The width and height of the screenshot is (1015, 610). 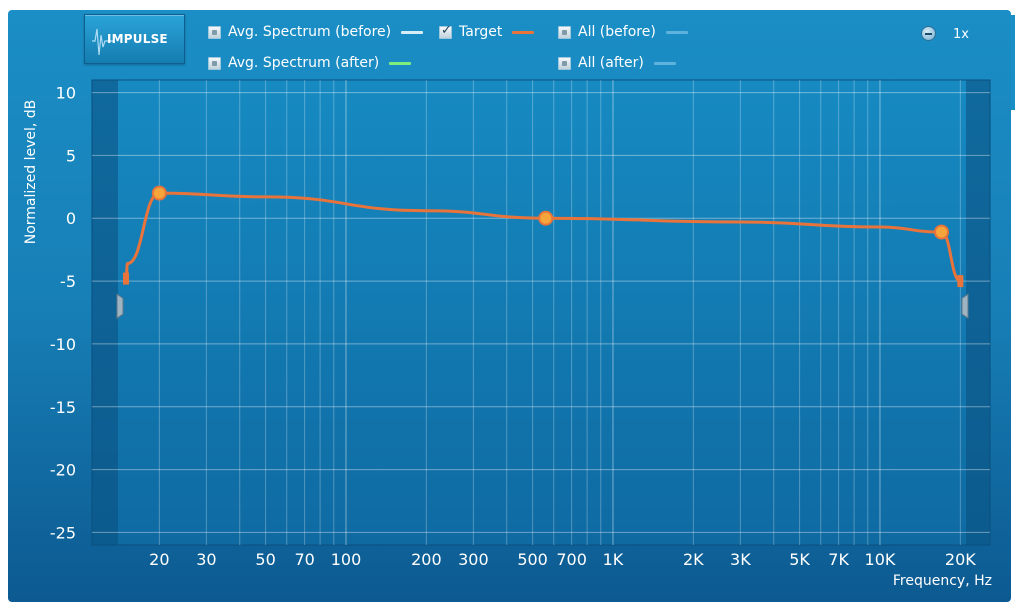 I want to click on window-edge, so click(x=1013, y=62).